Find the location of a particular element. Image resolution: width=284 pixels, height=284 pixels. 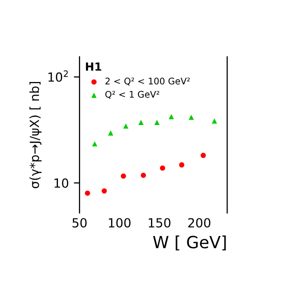

y-tick-label: 10$^{2}$ is located at coordinates (58, 76).